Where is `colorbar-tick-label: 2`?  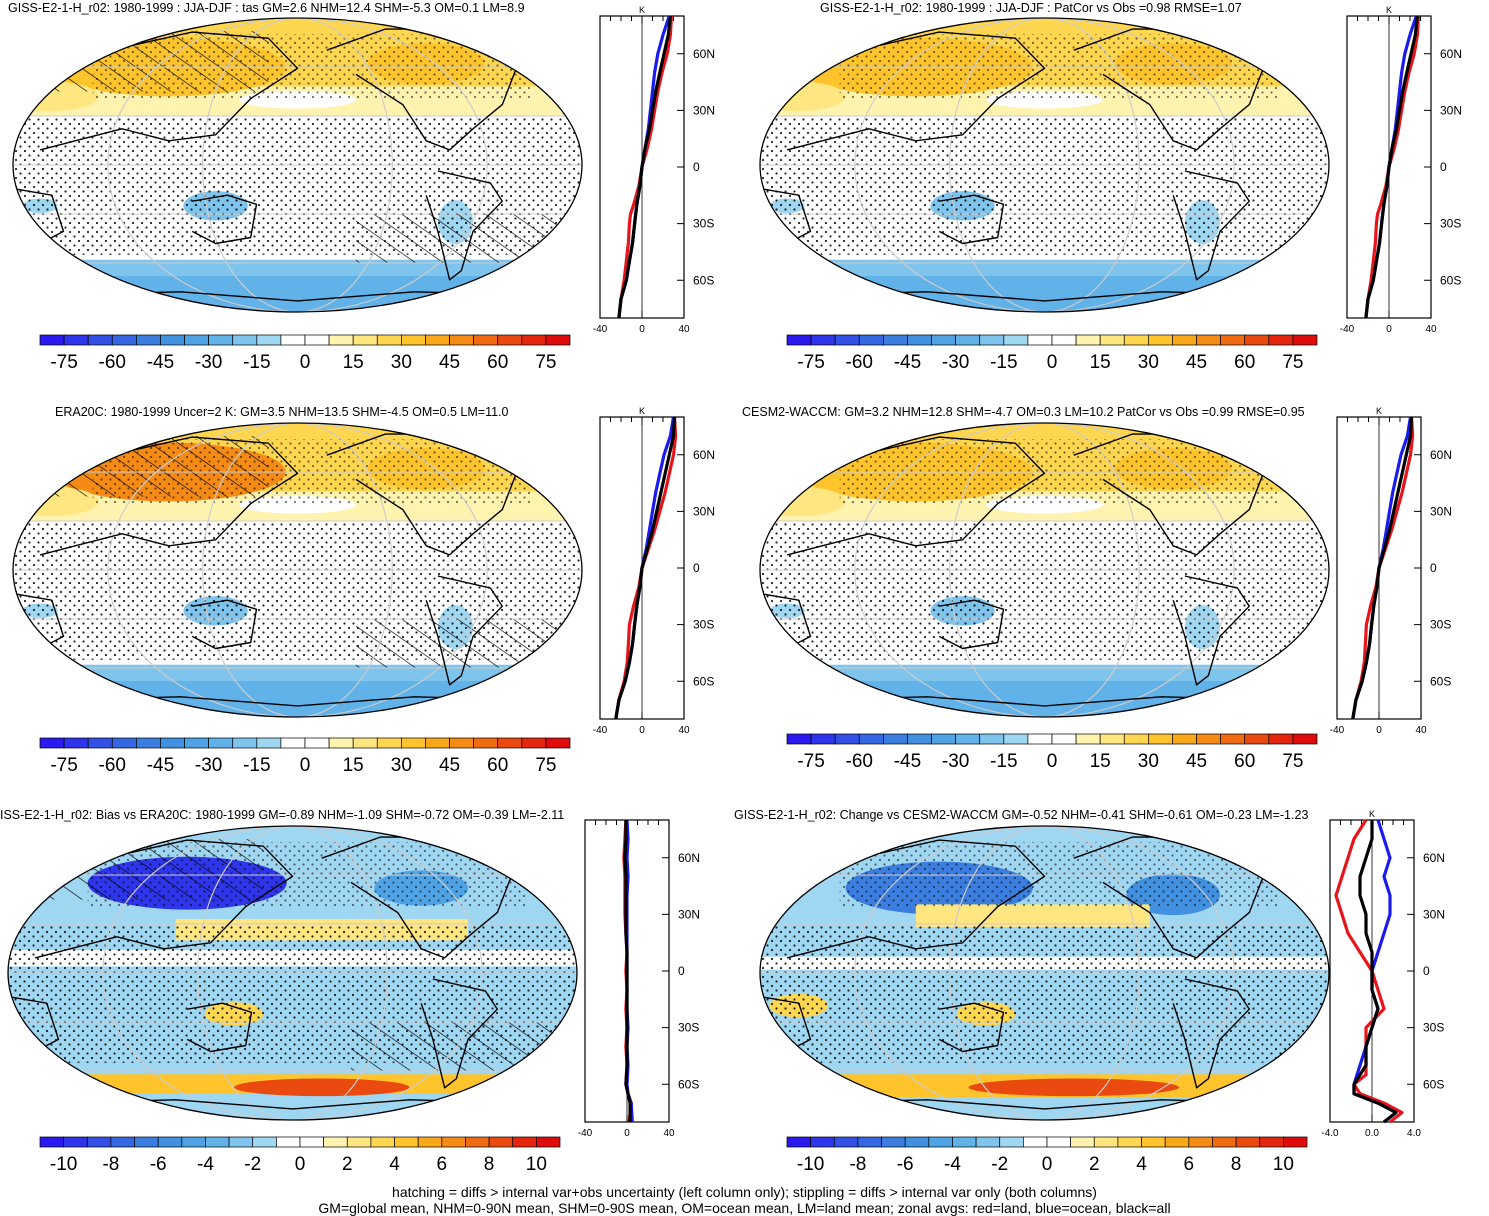 colorbar-tick-label: 2 is located at coordinates (1094, 1164).